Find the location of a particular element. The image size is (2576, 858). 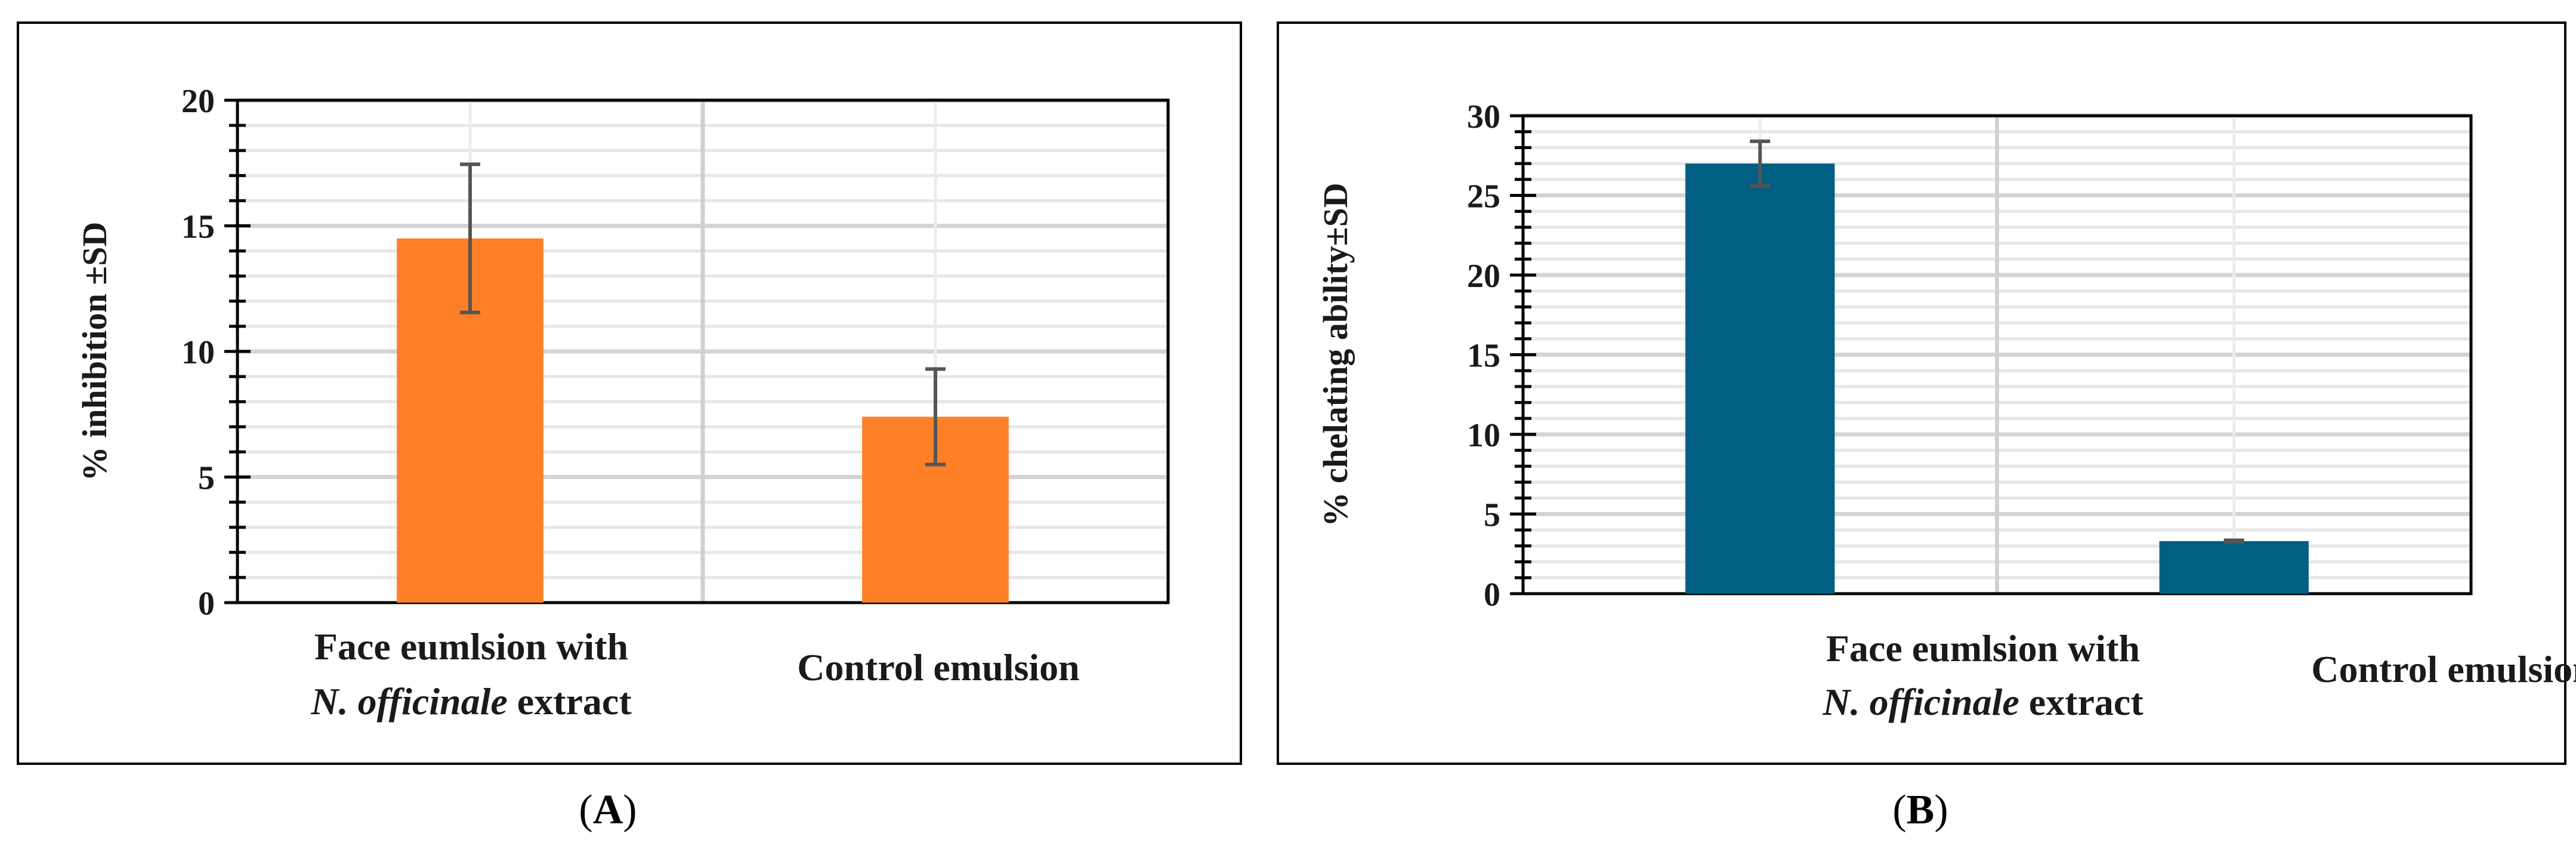

panel-caption: (A) is located at coordinates (608, 810).